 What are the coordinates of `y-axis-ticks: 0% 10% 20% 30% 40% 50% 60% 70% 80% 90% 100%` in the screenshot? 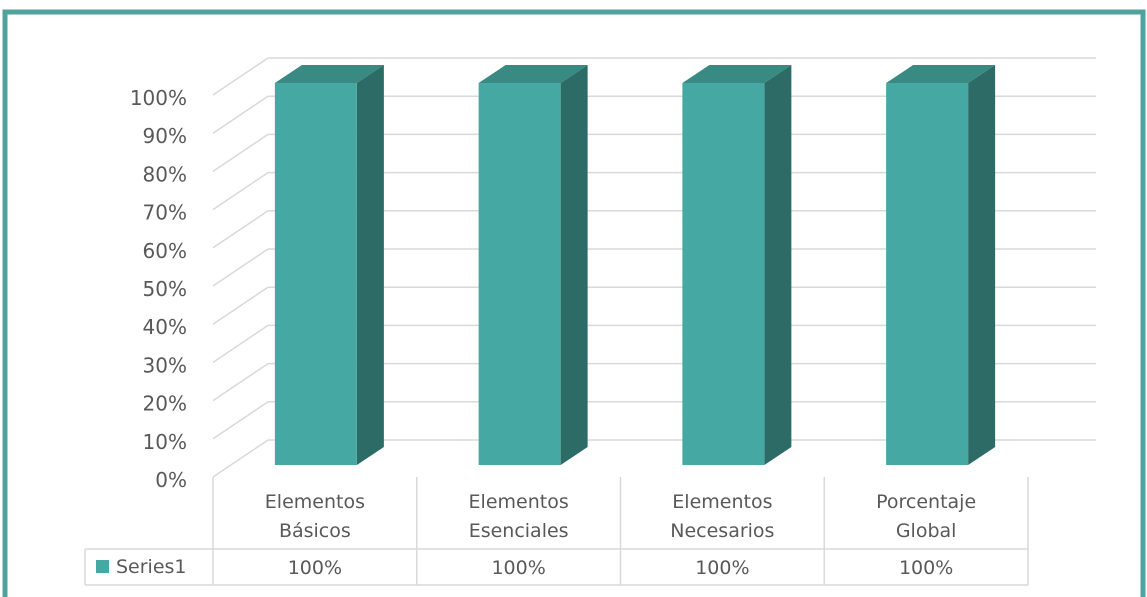 It's located at (158, 289).